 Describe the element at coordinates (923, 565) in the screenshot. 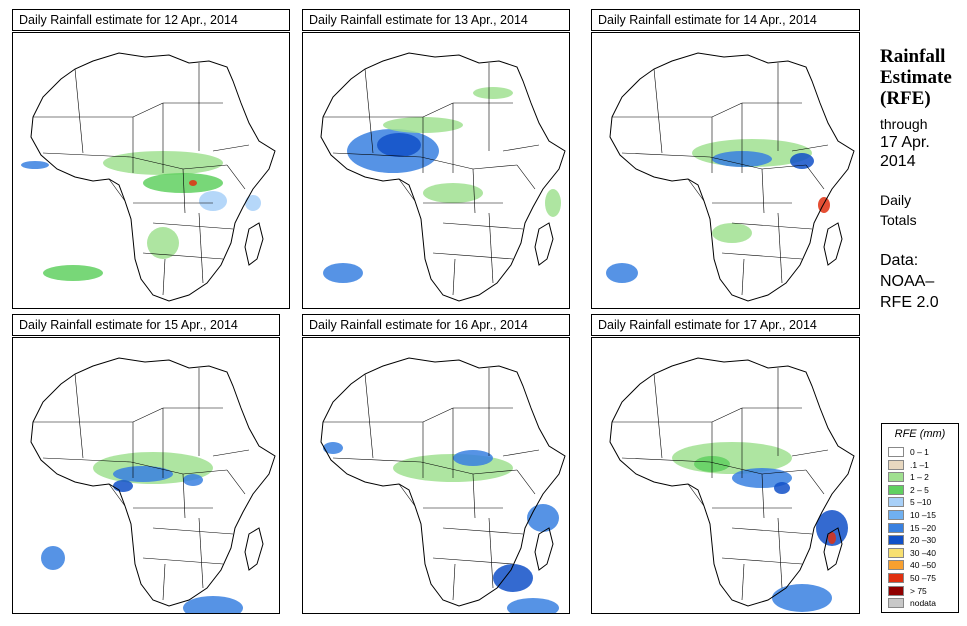

I see `legend-label: 40 –50` at that location.